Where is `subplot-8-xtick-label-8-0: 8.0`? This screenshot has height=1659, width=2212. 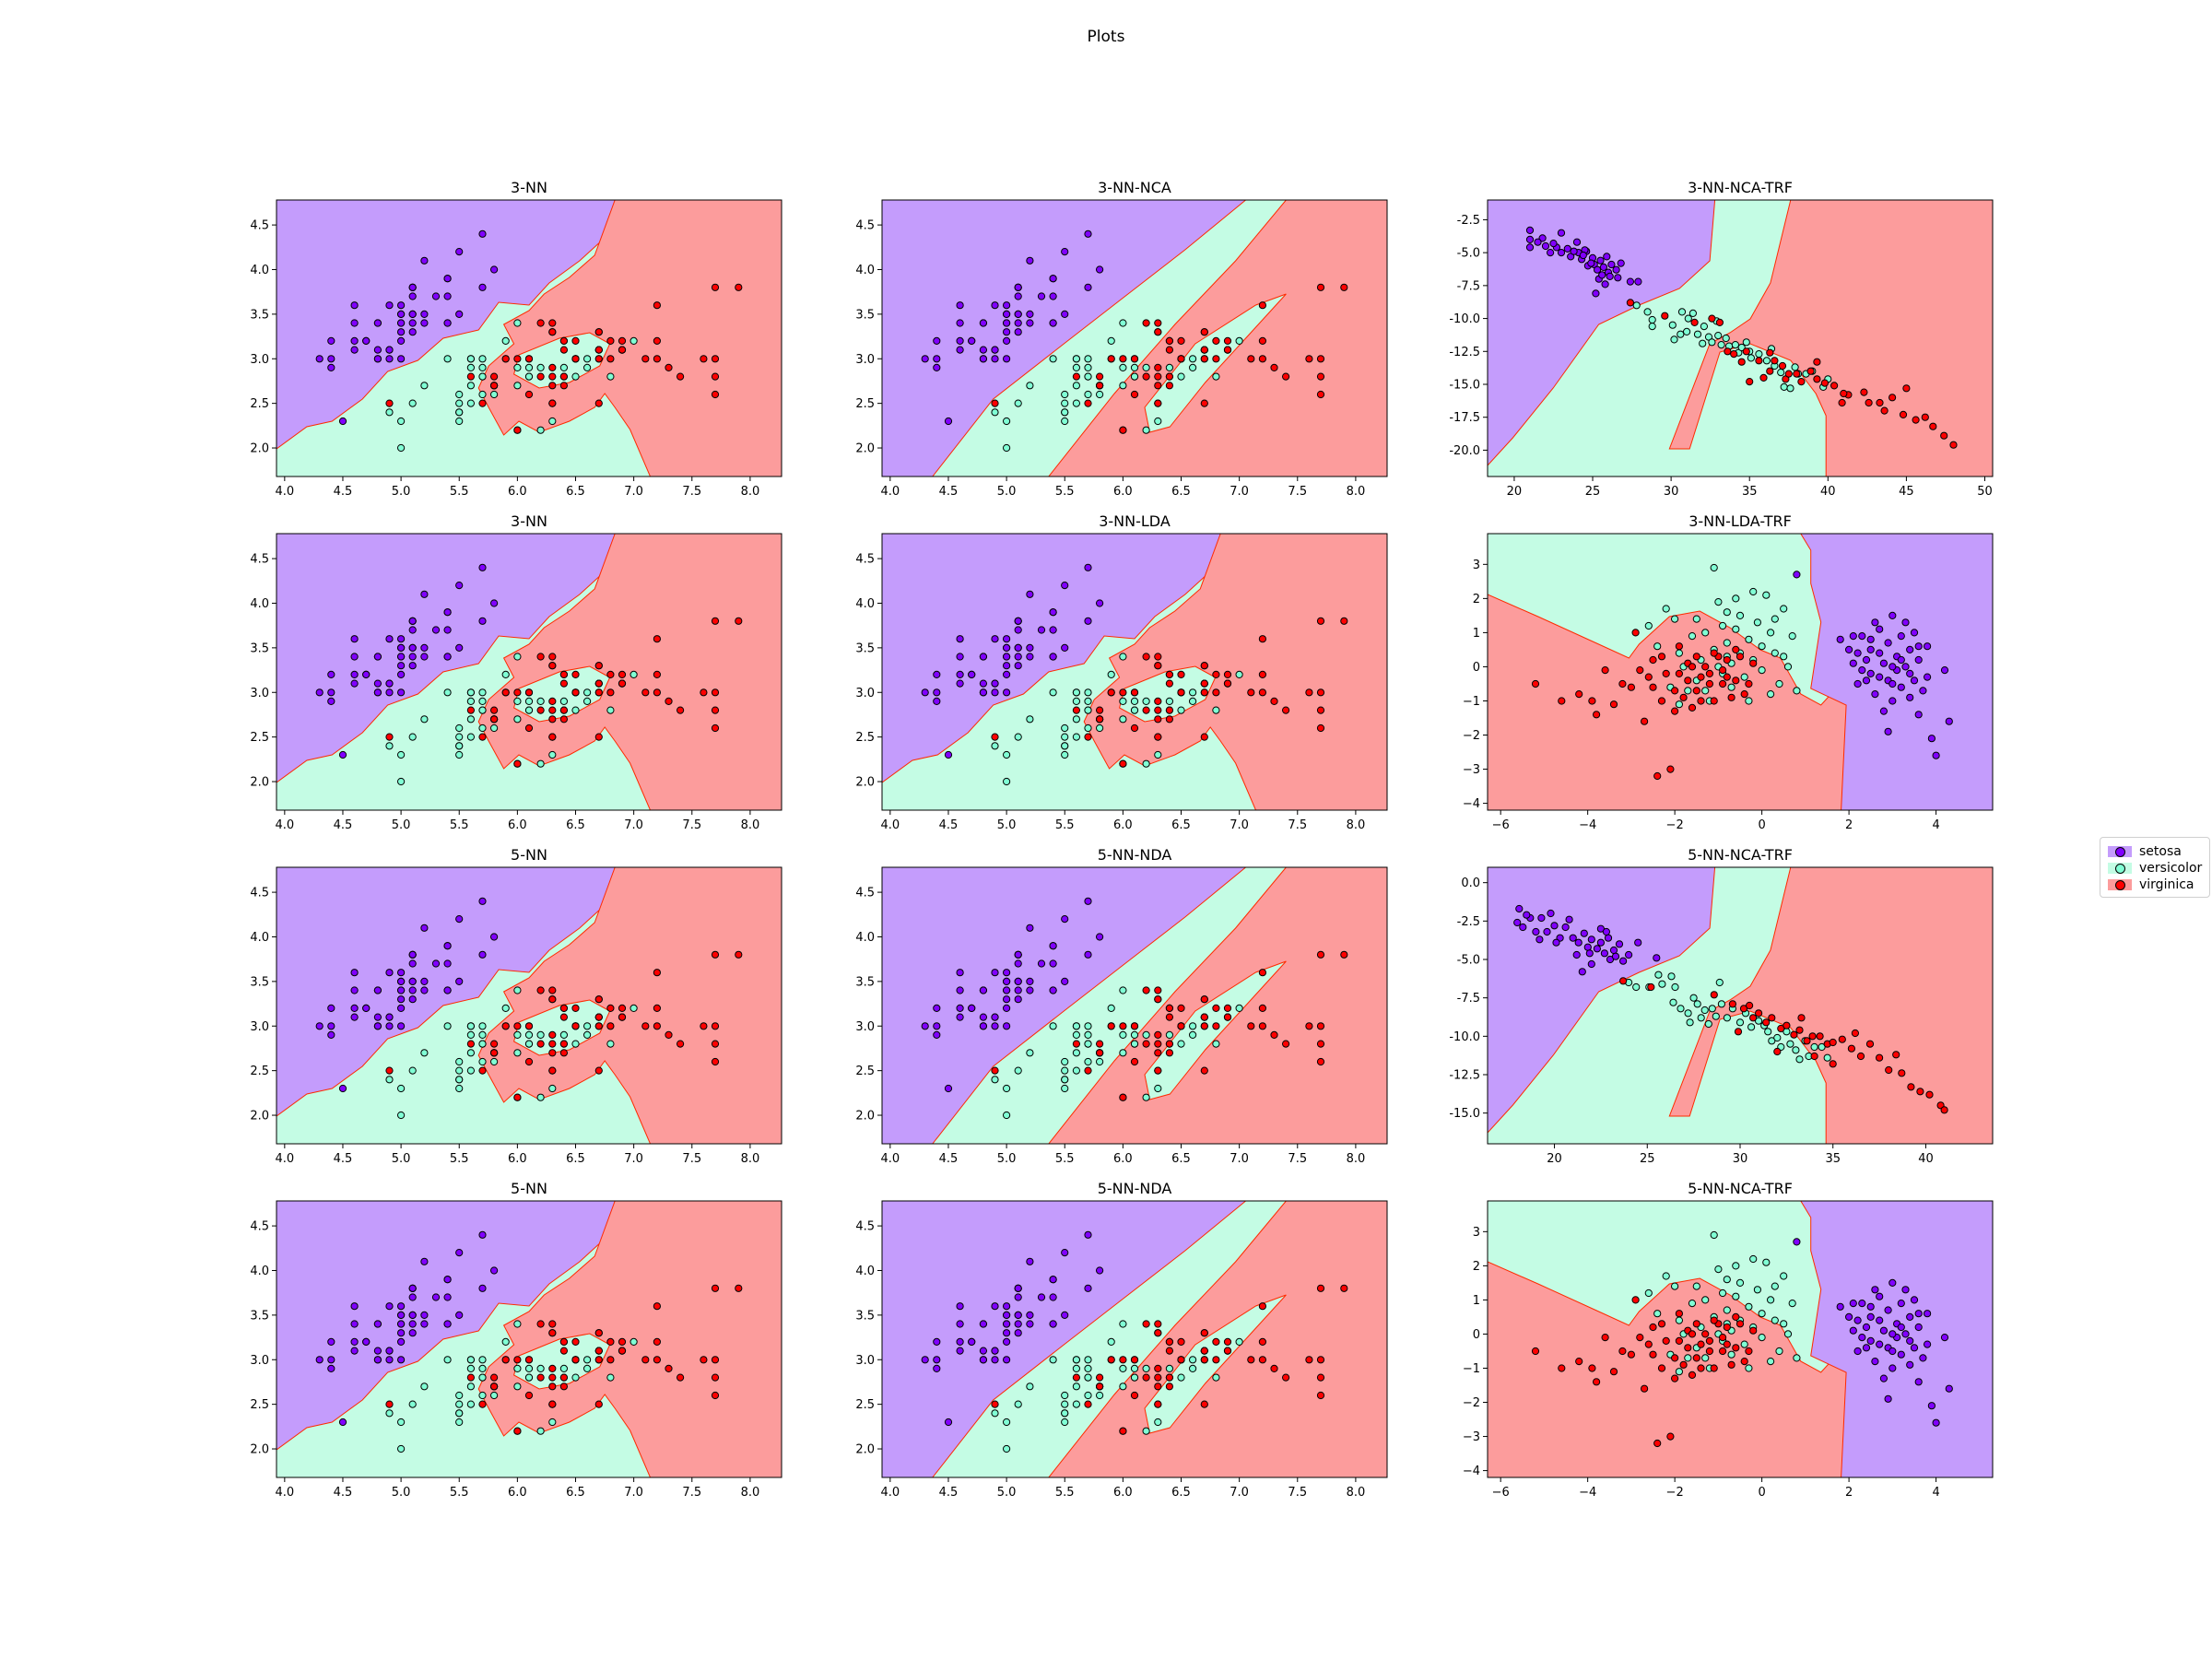 subplot-8-xtick-label-8-0: 8.0 is located at coordinates (1356, 1159).